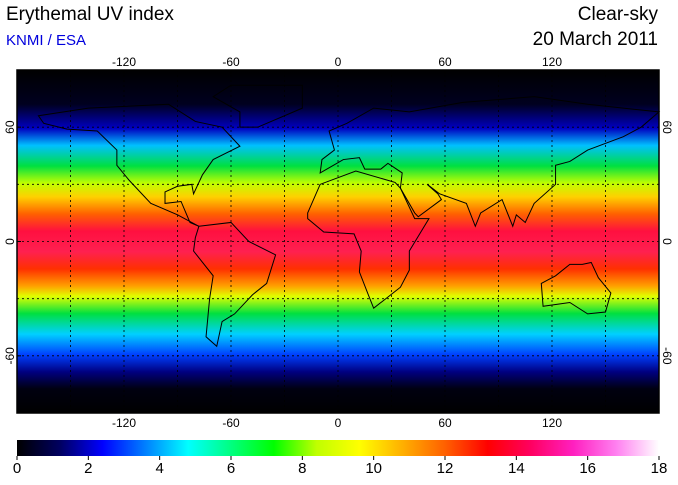 This screenshot has height=485, width=678. Describe the element at coordinates (445, 468) in the screenshot. I see `colorbar-label: 12` at that location.